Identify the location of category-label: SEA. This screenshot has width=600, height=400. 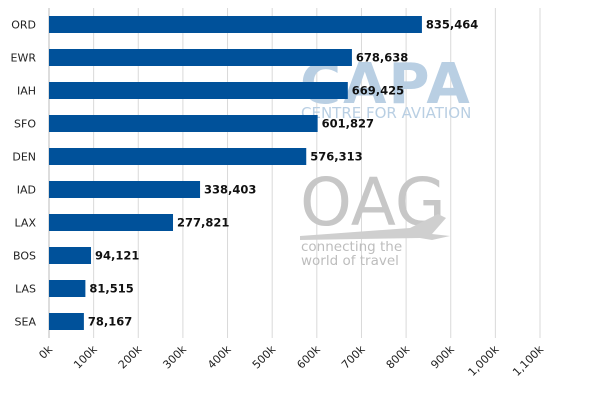
(26, 322).